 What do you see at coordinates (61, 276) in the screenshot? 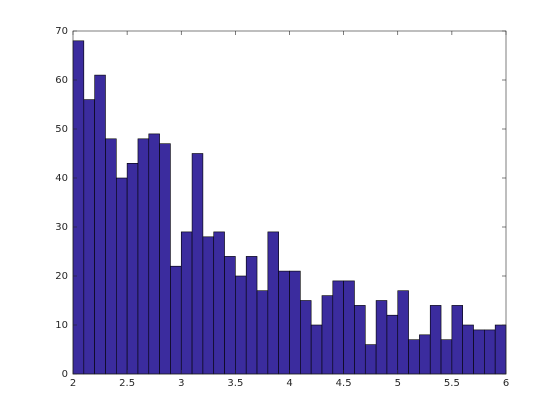
I see `y-tick-label: 20` at bounding box center [61, 276].